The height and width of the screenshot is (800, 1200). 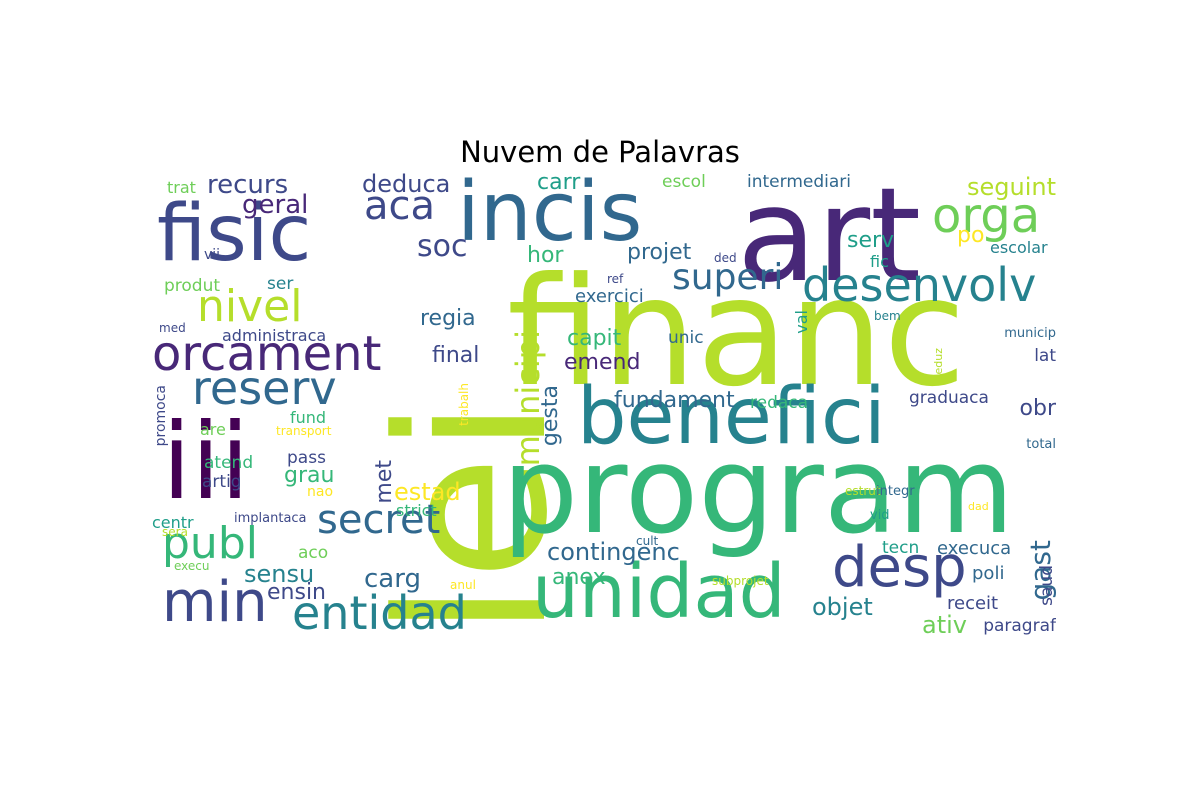 I want to click on cloud-word: sensu, so click(x=279, y=574).